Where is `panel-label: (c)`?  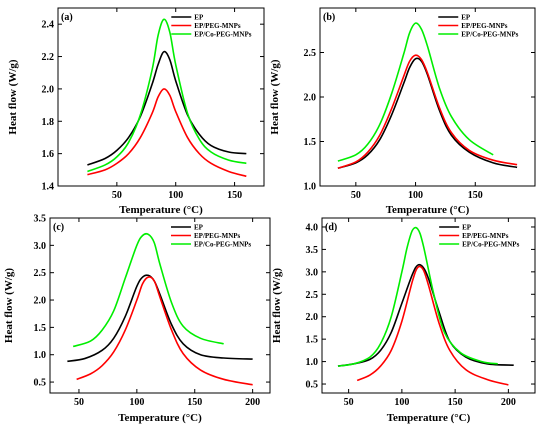
panel-label: (c) is located at coordinates (58, 227).